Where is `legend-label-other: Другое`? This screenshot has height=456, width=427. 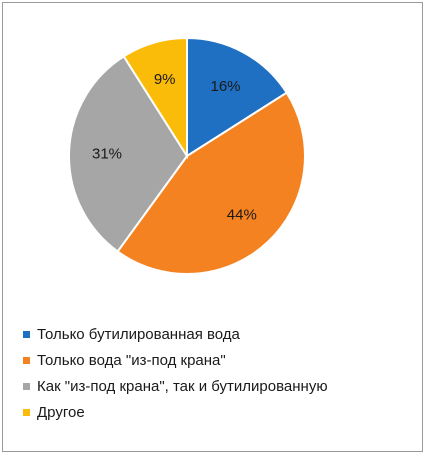
legend-label-other: Другое is located at coordinates (61, 412).